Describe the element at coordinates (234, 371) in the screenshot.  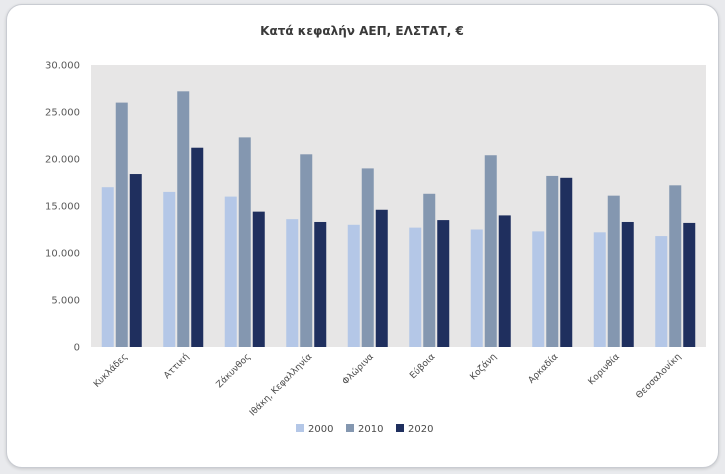
I see `category-label: Ζάκυνθος` at that location.